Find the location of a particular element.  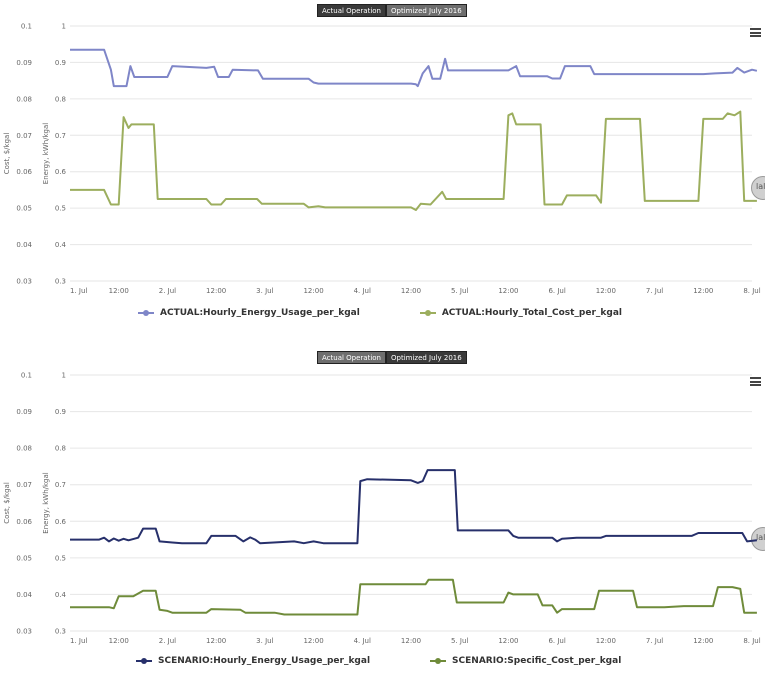

legend-label: SCENARIO:Specific_Cost_per_kgal is located at coordinates (537, 661).